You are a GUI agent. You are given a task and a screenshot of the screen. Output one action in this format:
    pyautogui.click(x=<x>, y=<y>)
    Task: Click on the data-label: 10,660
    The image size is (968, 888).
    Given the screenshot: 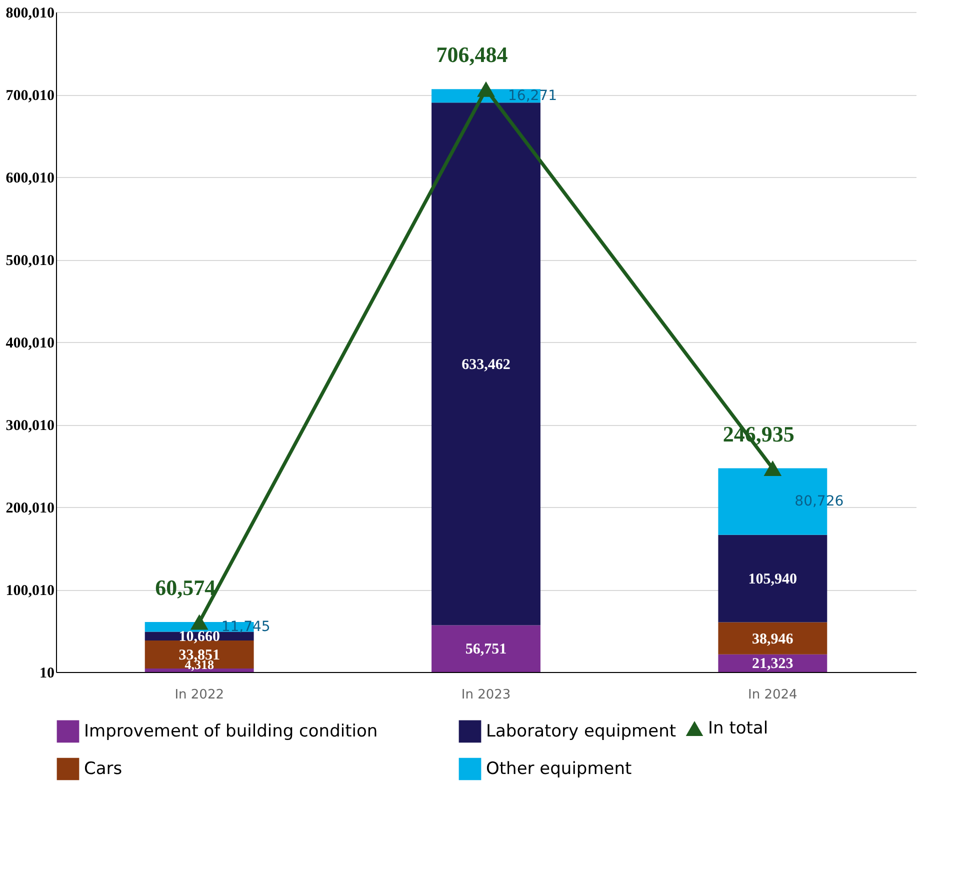 What is the action you would take?
    pyautogui.click(x=199, y=637)
    